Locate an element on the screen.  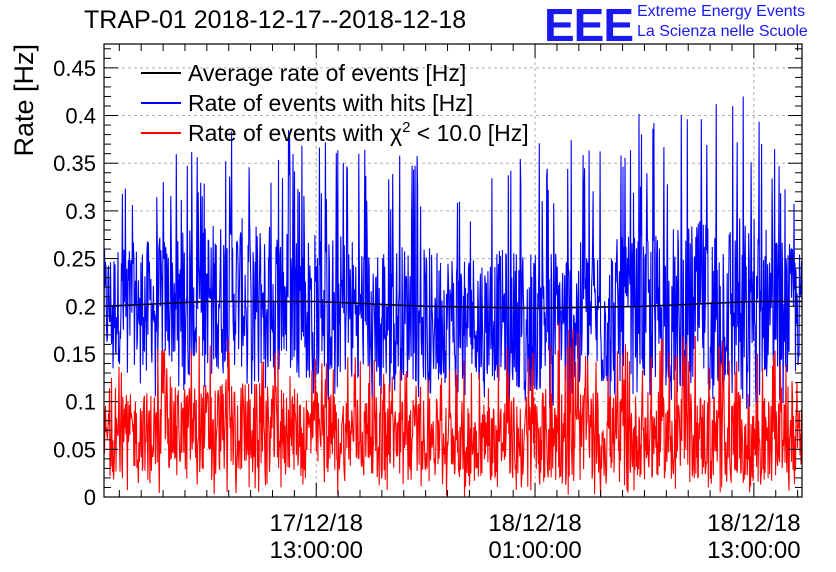
chart-title: TRAP-01 2018-12-17--2018-12-18 is located at coordinates (275, 20).